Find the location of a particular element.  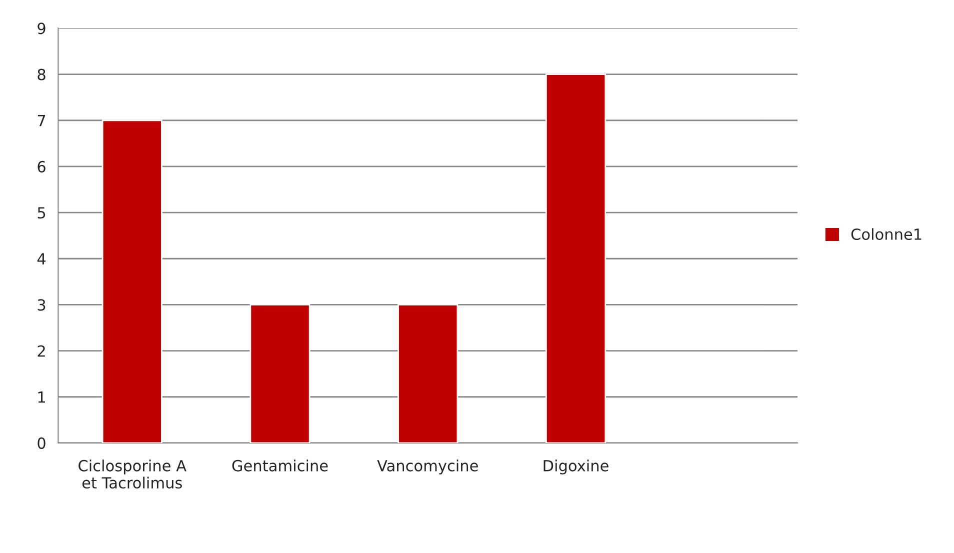

x-tick-label: Ciclosporine A et Tacrolimus is located at coordinates (132, 474).